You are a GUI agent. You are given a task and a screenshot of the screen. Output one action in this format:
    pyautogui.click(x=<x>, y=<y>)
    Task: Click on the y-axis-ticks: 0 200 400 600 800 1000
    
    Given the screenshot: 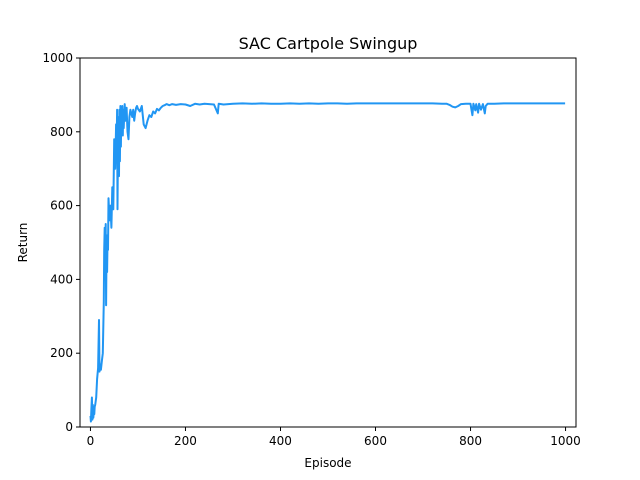 What is the action you would take?
    pyautogui.click(x=61, y=242)
    